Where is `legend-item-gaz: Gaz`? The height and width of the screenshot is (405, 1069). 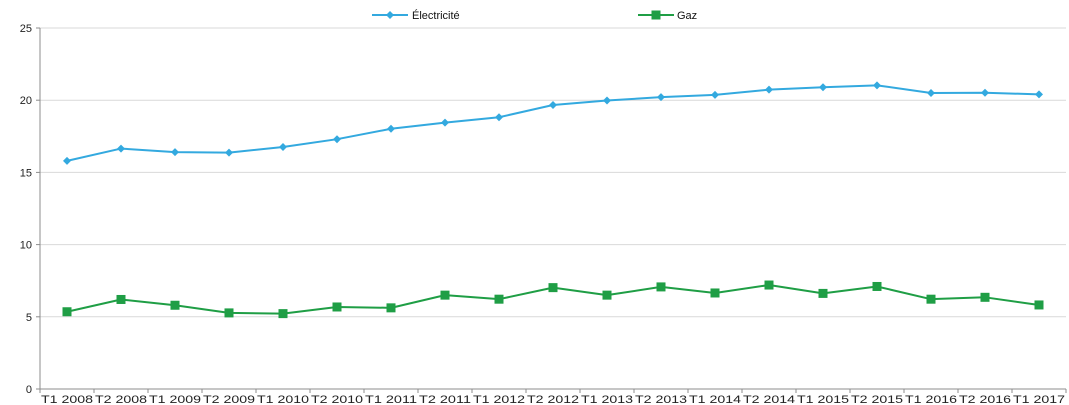
legend-item-gaz: Gaz is located at coordinates (667, 16).